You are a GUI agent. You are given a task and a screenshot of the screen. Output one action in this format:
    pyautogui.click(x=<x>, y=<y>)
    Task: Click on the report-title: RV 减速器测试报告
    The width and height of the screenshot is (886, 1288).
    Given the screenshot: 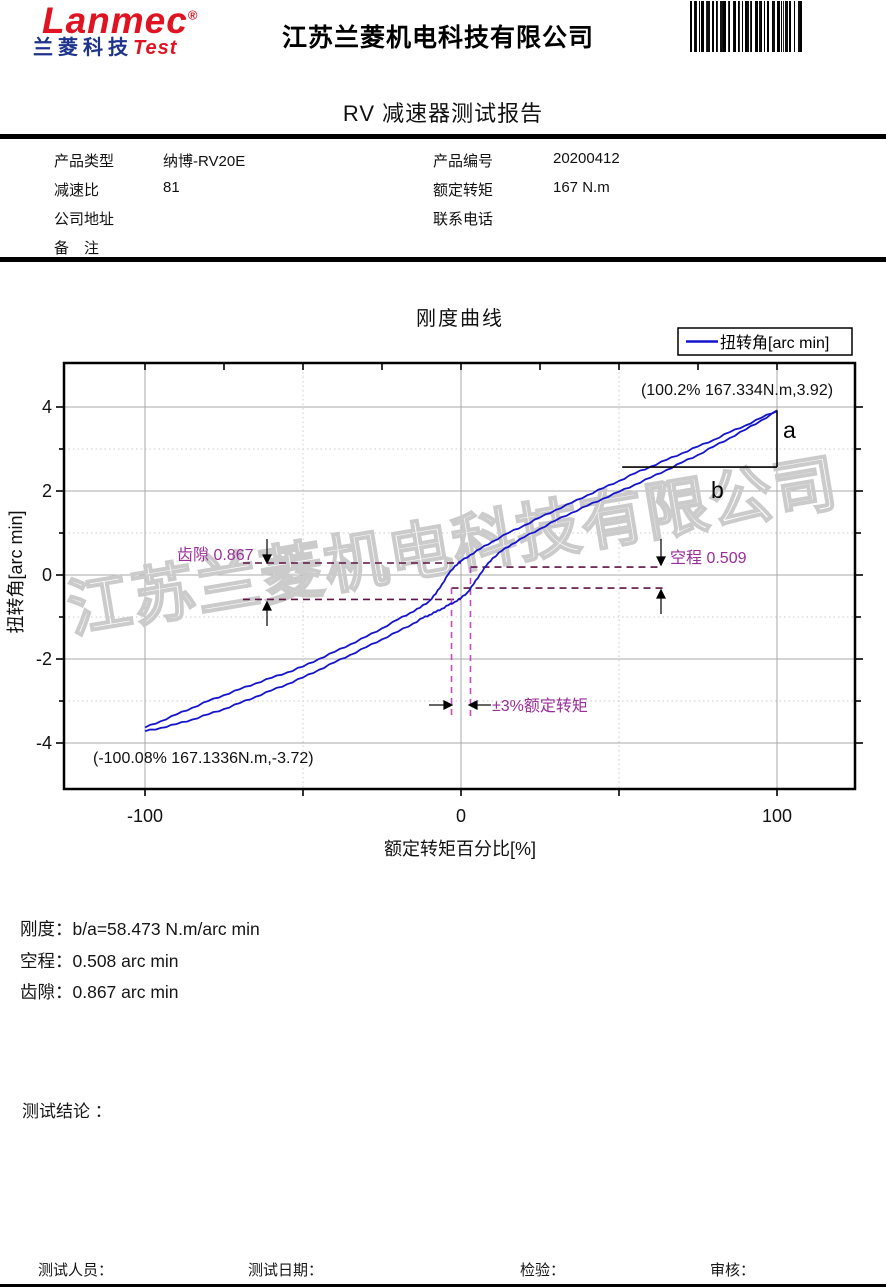 What is the action you would take?
    pyautogui.click(x=443, y=113)
    